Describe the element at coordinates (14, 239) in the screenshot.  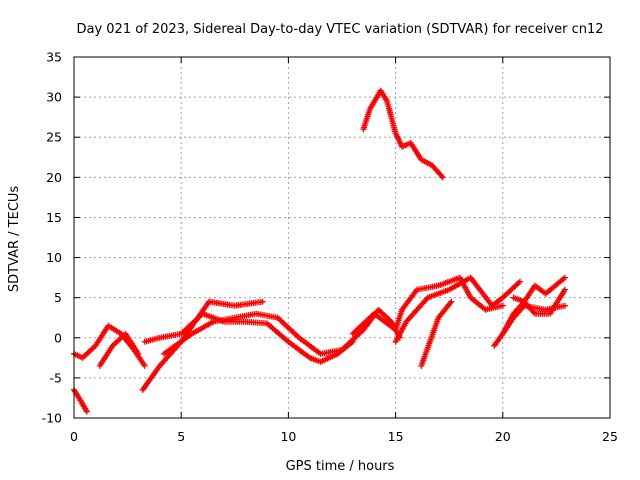
I see `y-axis-label: SDTVAR / TECUs` at that location.